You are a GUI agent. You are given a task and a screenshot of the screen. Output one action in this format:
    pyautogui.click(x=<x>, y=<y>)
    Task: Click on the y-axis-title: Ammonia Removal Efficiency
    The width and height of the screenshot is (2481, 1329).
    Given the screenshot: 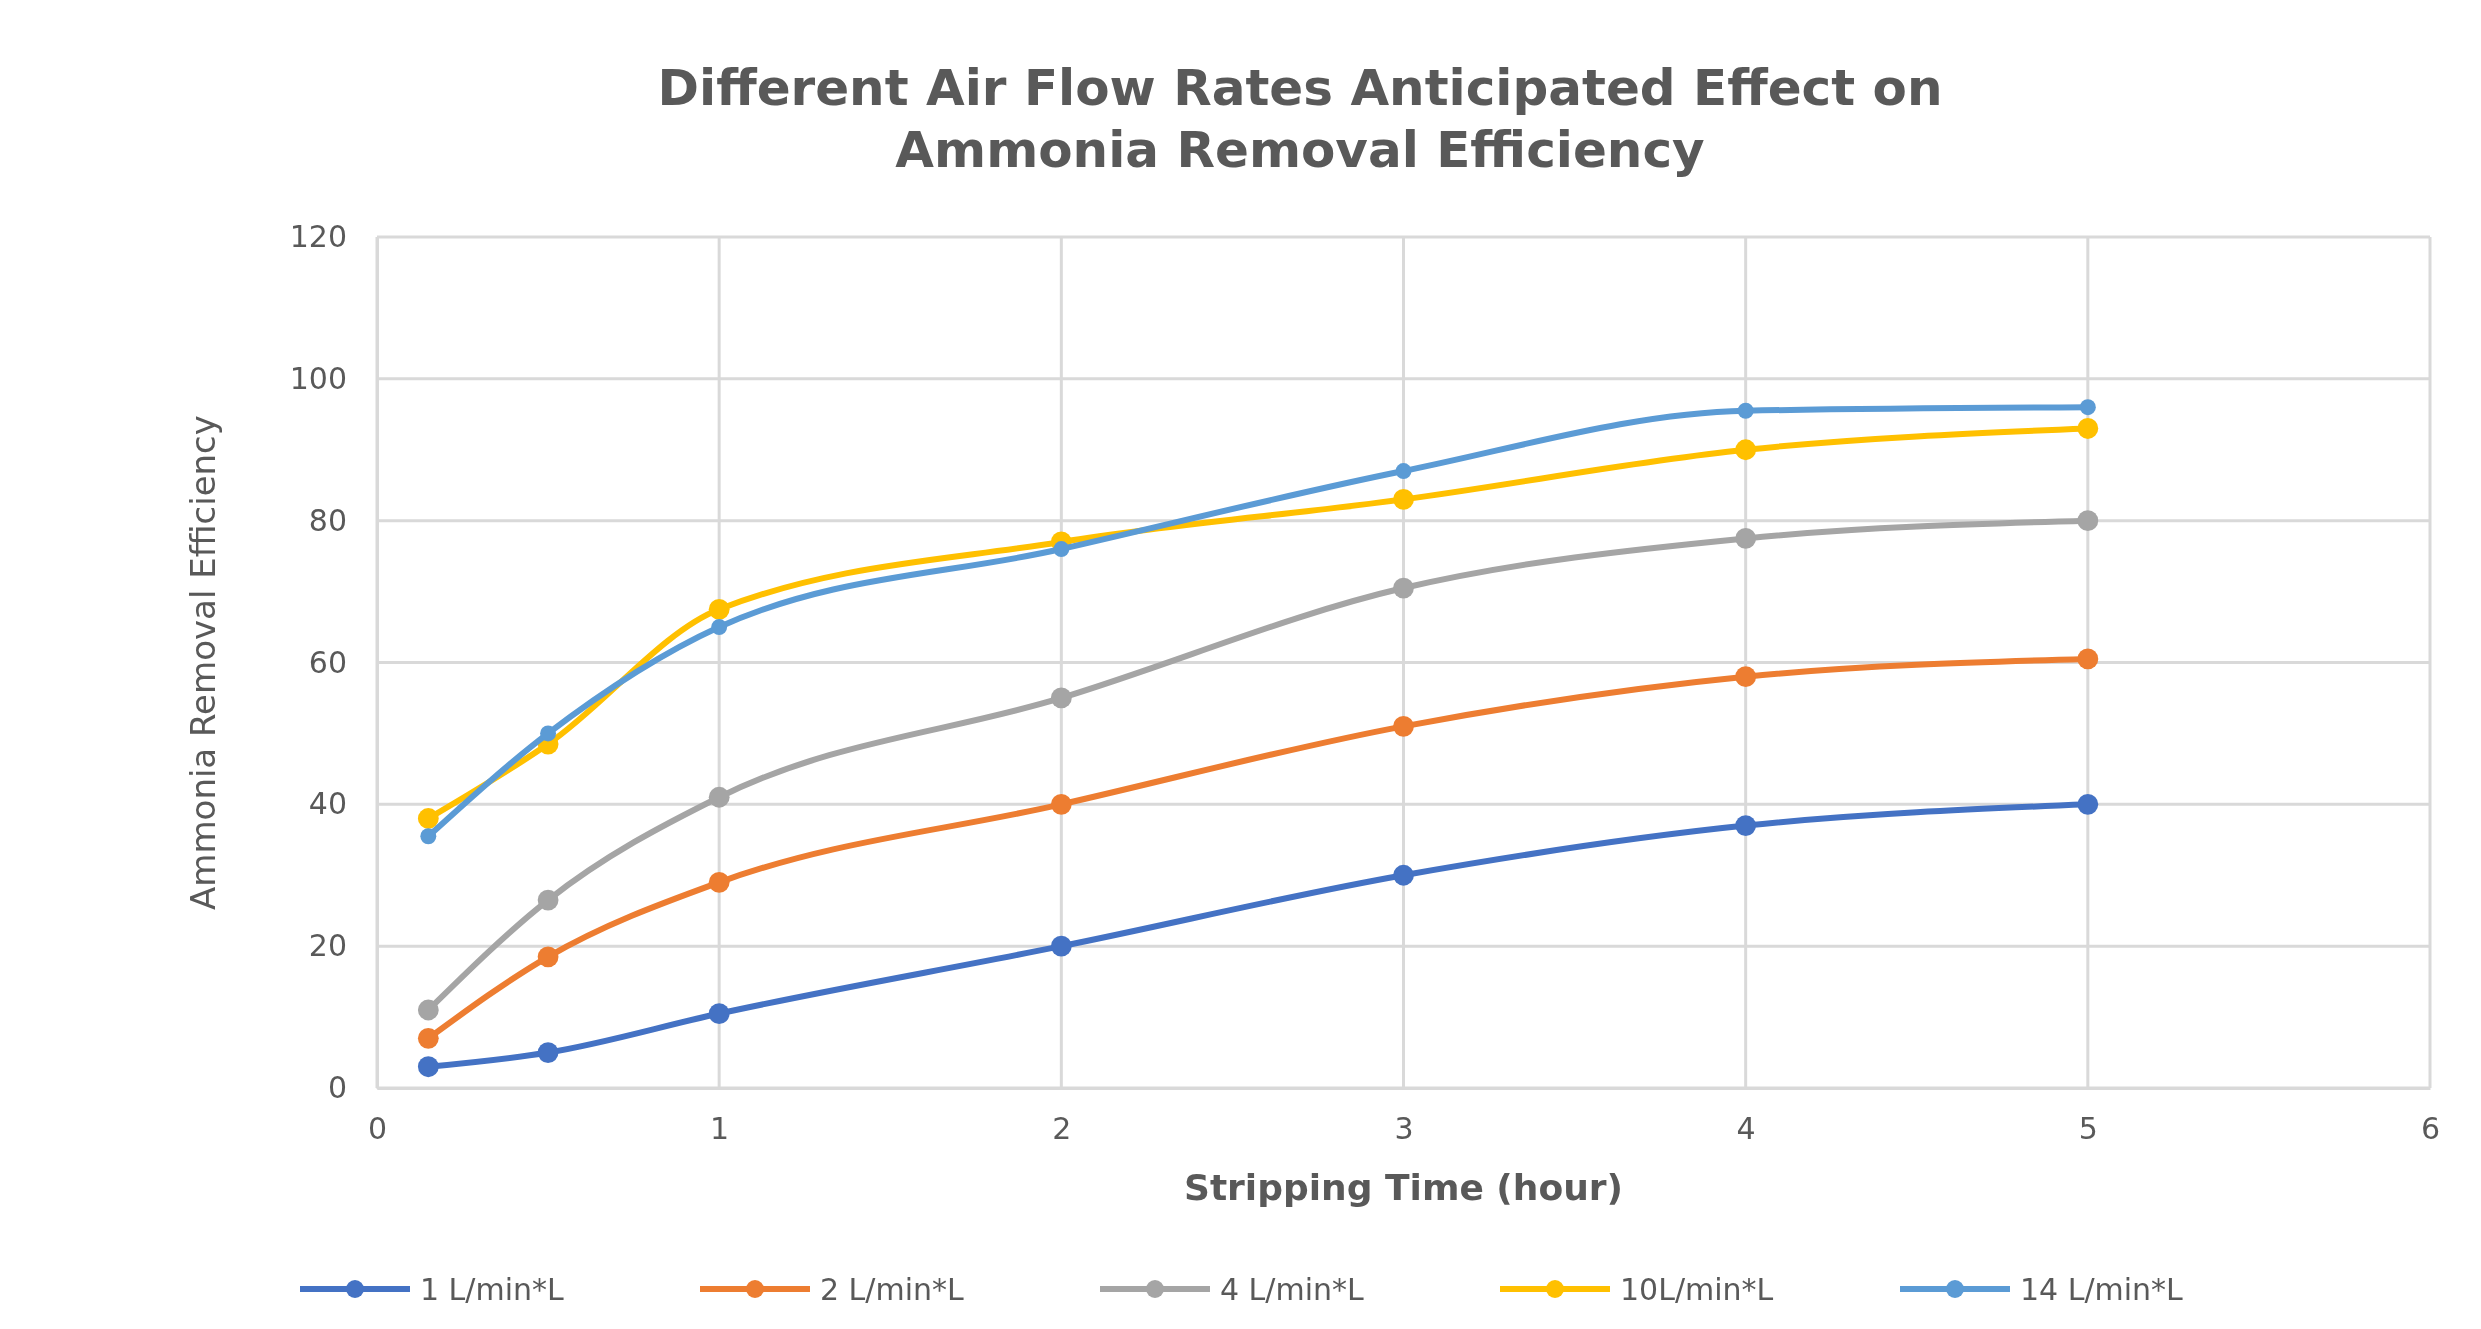 What is the action you would take?
    pyautogui.click(x=203, y=662)
    